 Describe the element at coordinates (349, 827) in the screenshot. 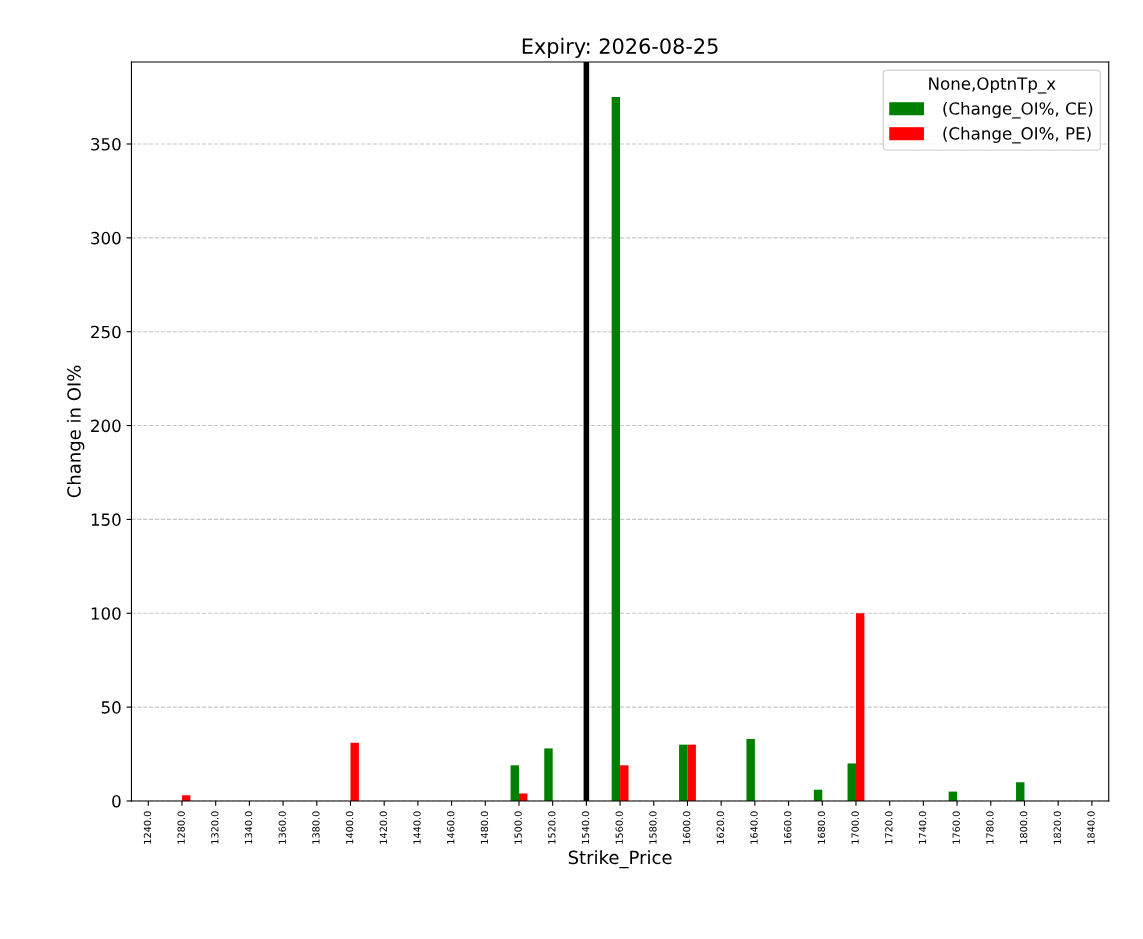

I see `x-tick-label: 1400.0` at that location.